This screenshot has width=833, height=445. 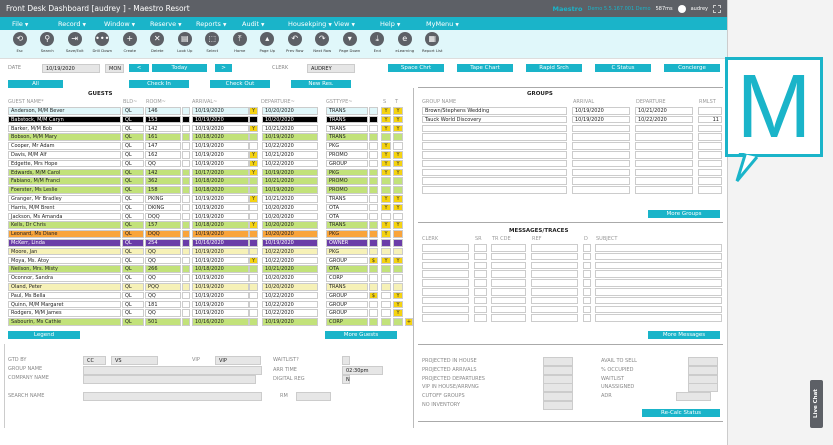 I want to click on save-exit-button: ⇥ Save/Exit, so click(x=75, y=44).